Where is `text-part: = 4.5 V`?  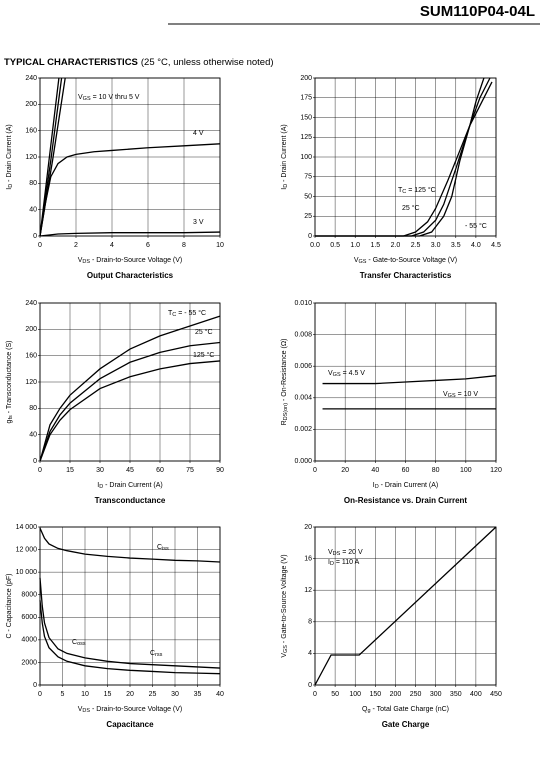
text-part: = 4.5 V is located at coordinates (353, 373).